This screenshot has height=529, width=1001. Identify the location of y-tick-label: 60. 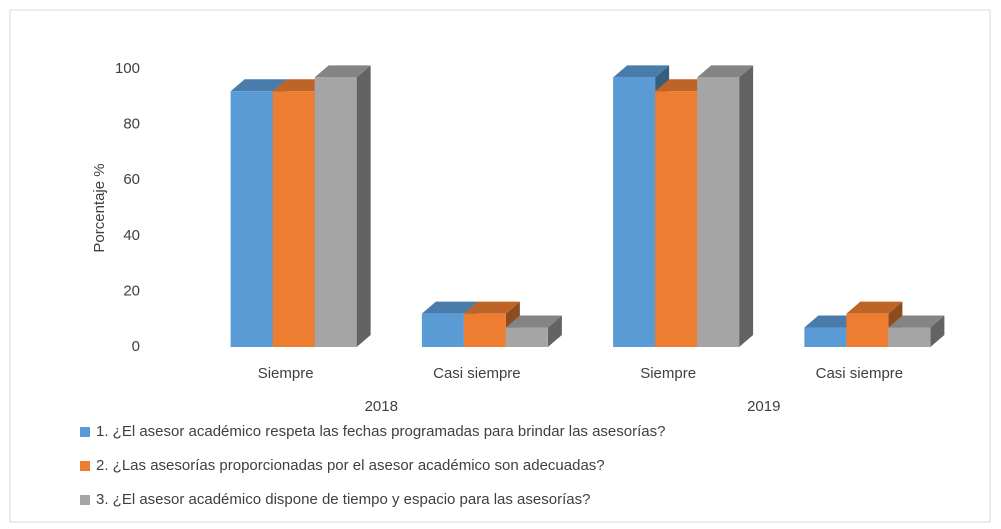
(131, 179).